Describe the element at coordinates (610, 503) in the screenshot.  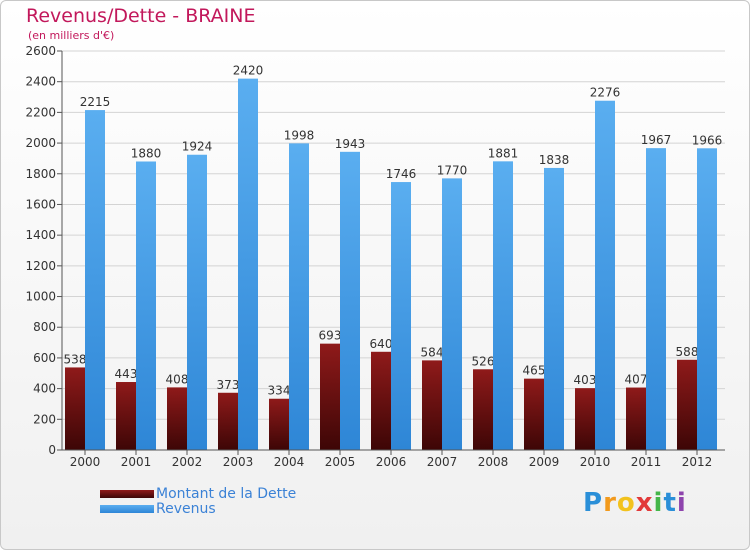
I see `logo-letter: r` at that location.